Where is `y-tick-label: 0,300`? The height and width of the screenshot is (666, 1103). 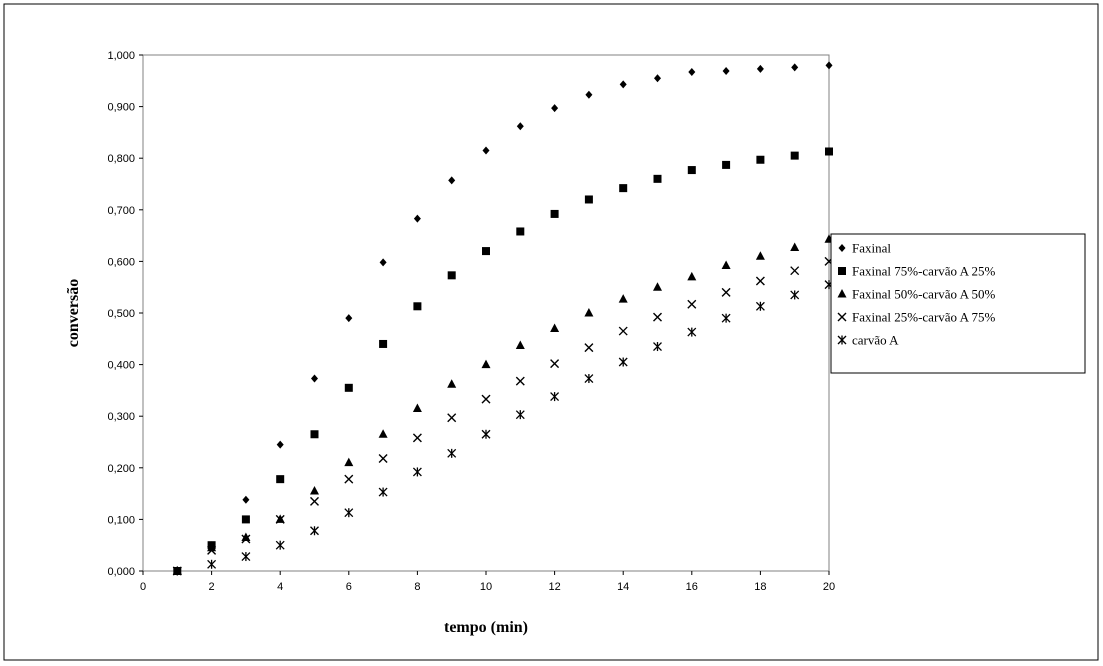 y-tick-label: 0,300 is located at coordinates (121, 417).